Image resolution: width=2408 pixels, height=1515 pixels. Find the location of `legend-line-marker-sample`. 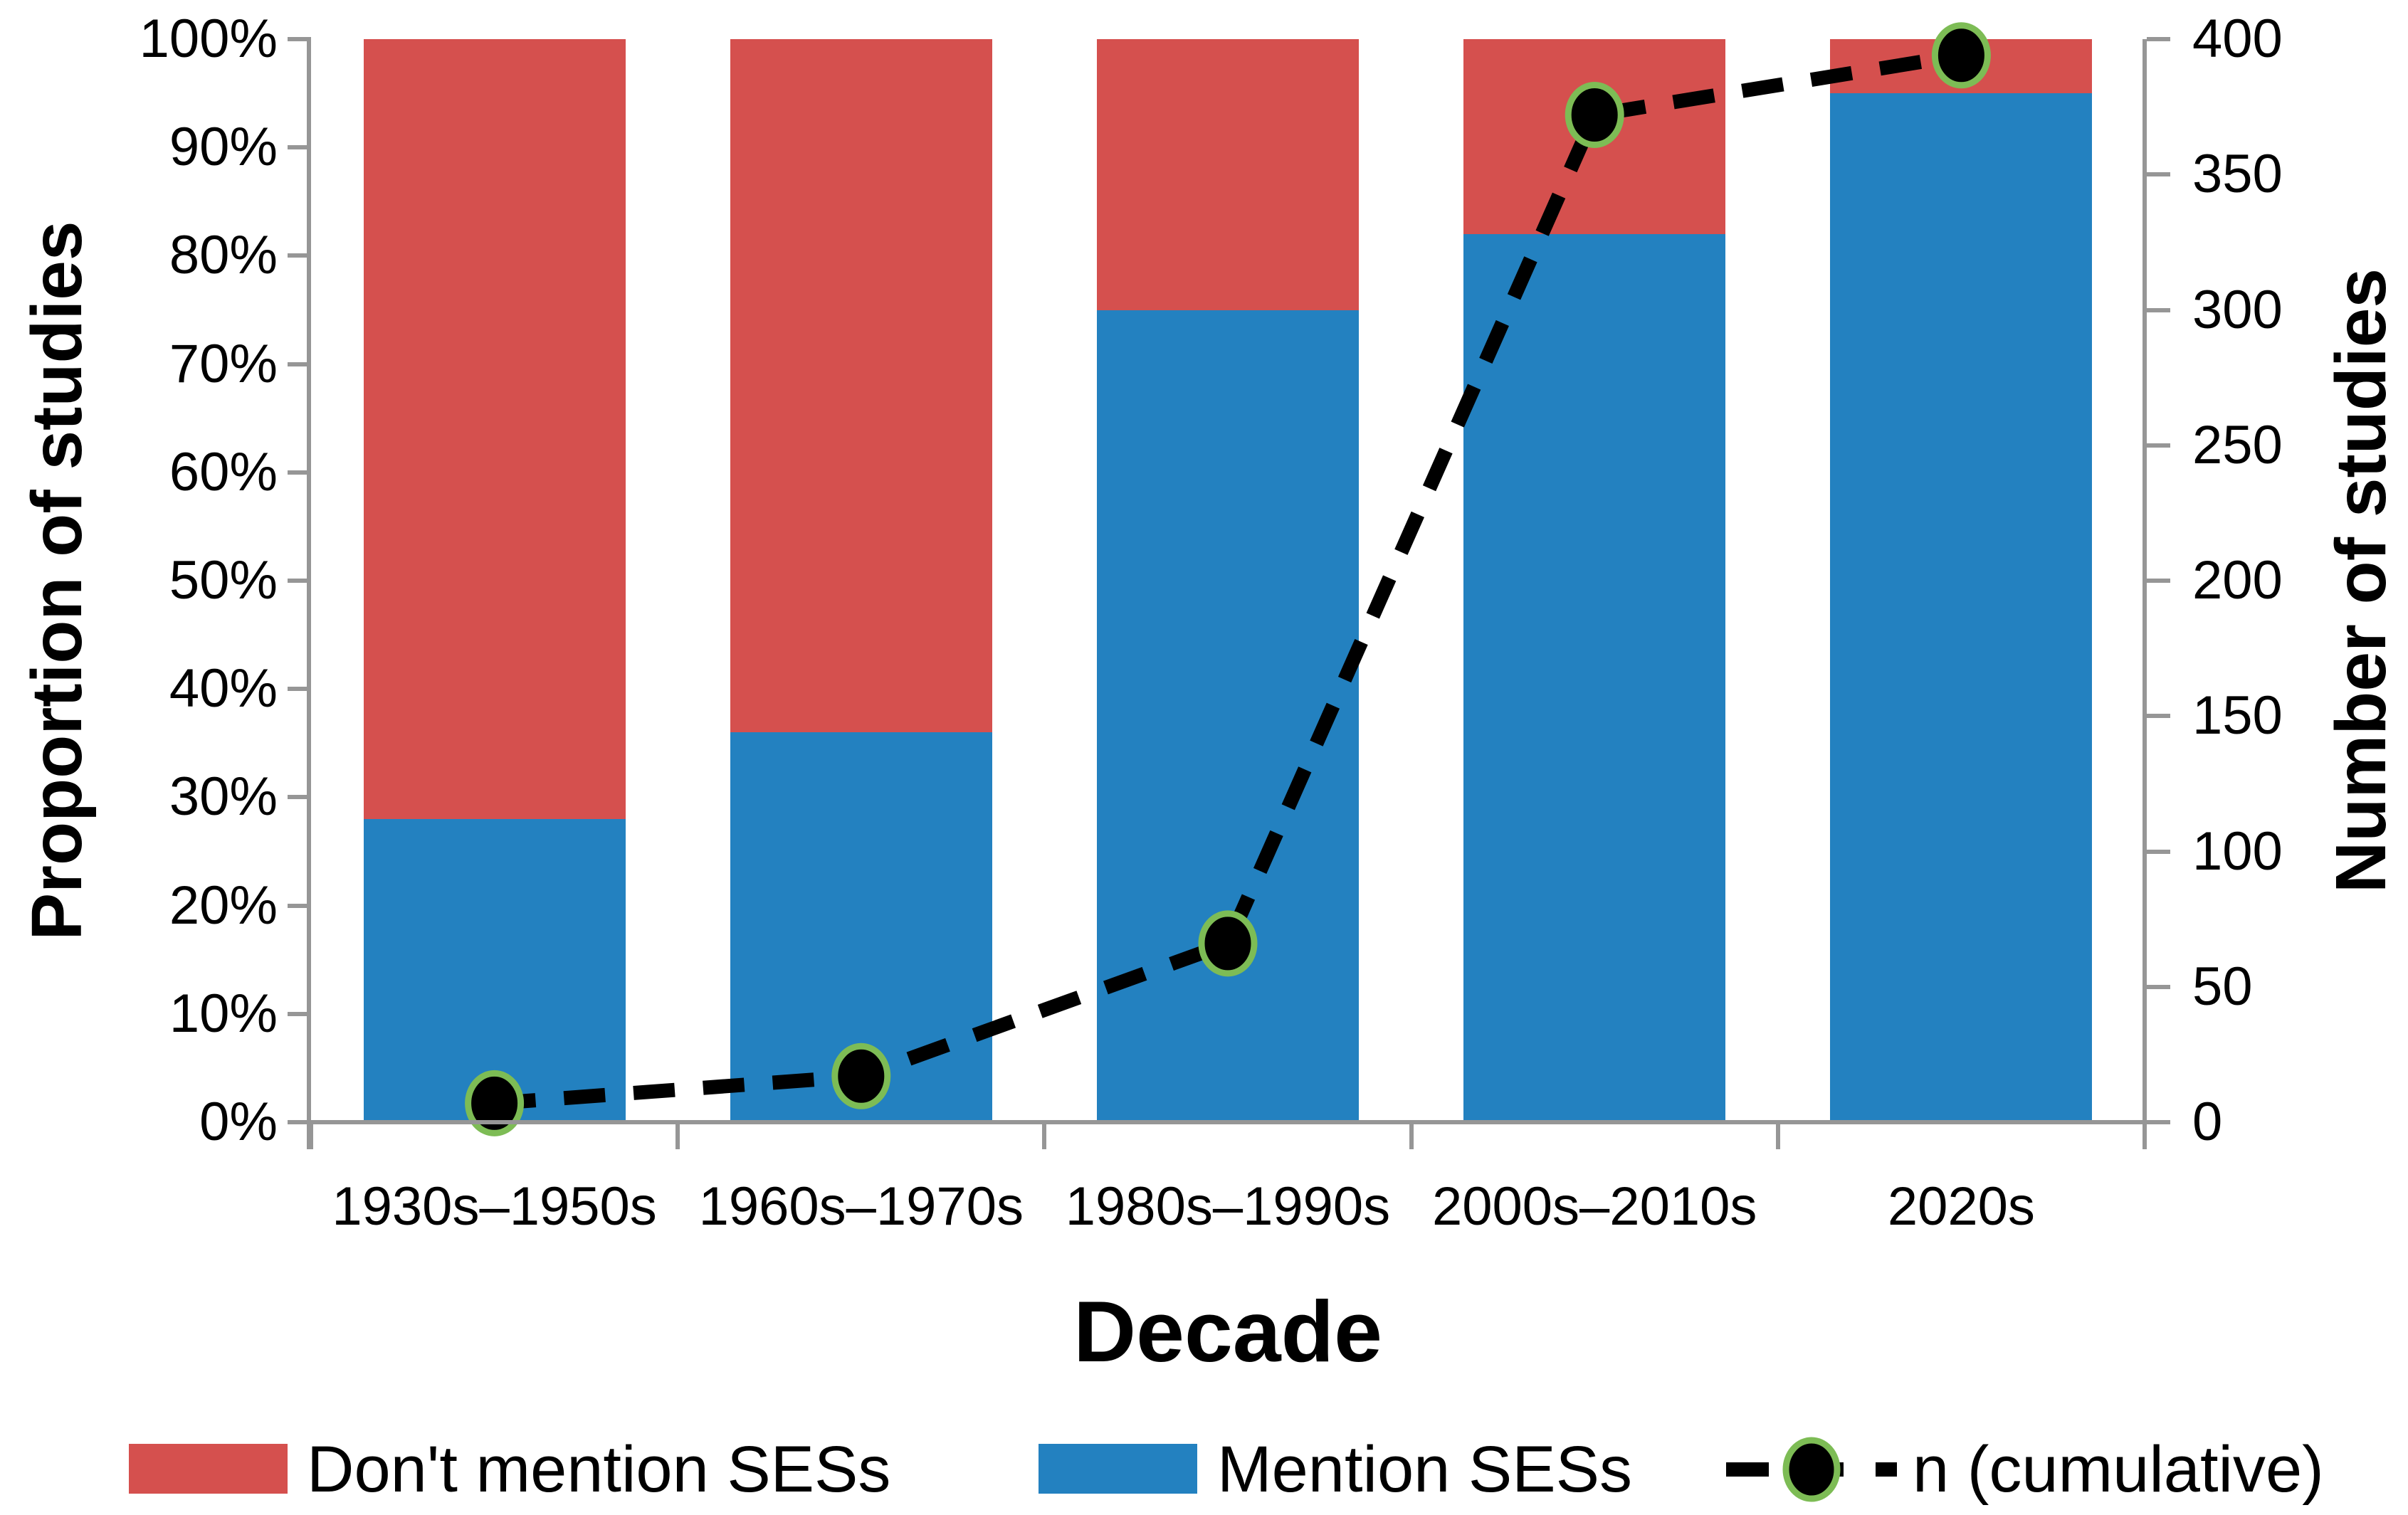

legend-line-marker-sample is located at coordinates (1812, 1470).